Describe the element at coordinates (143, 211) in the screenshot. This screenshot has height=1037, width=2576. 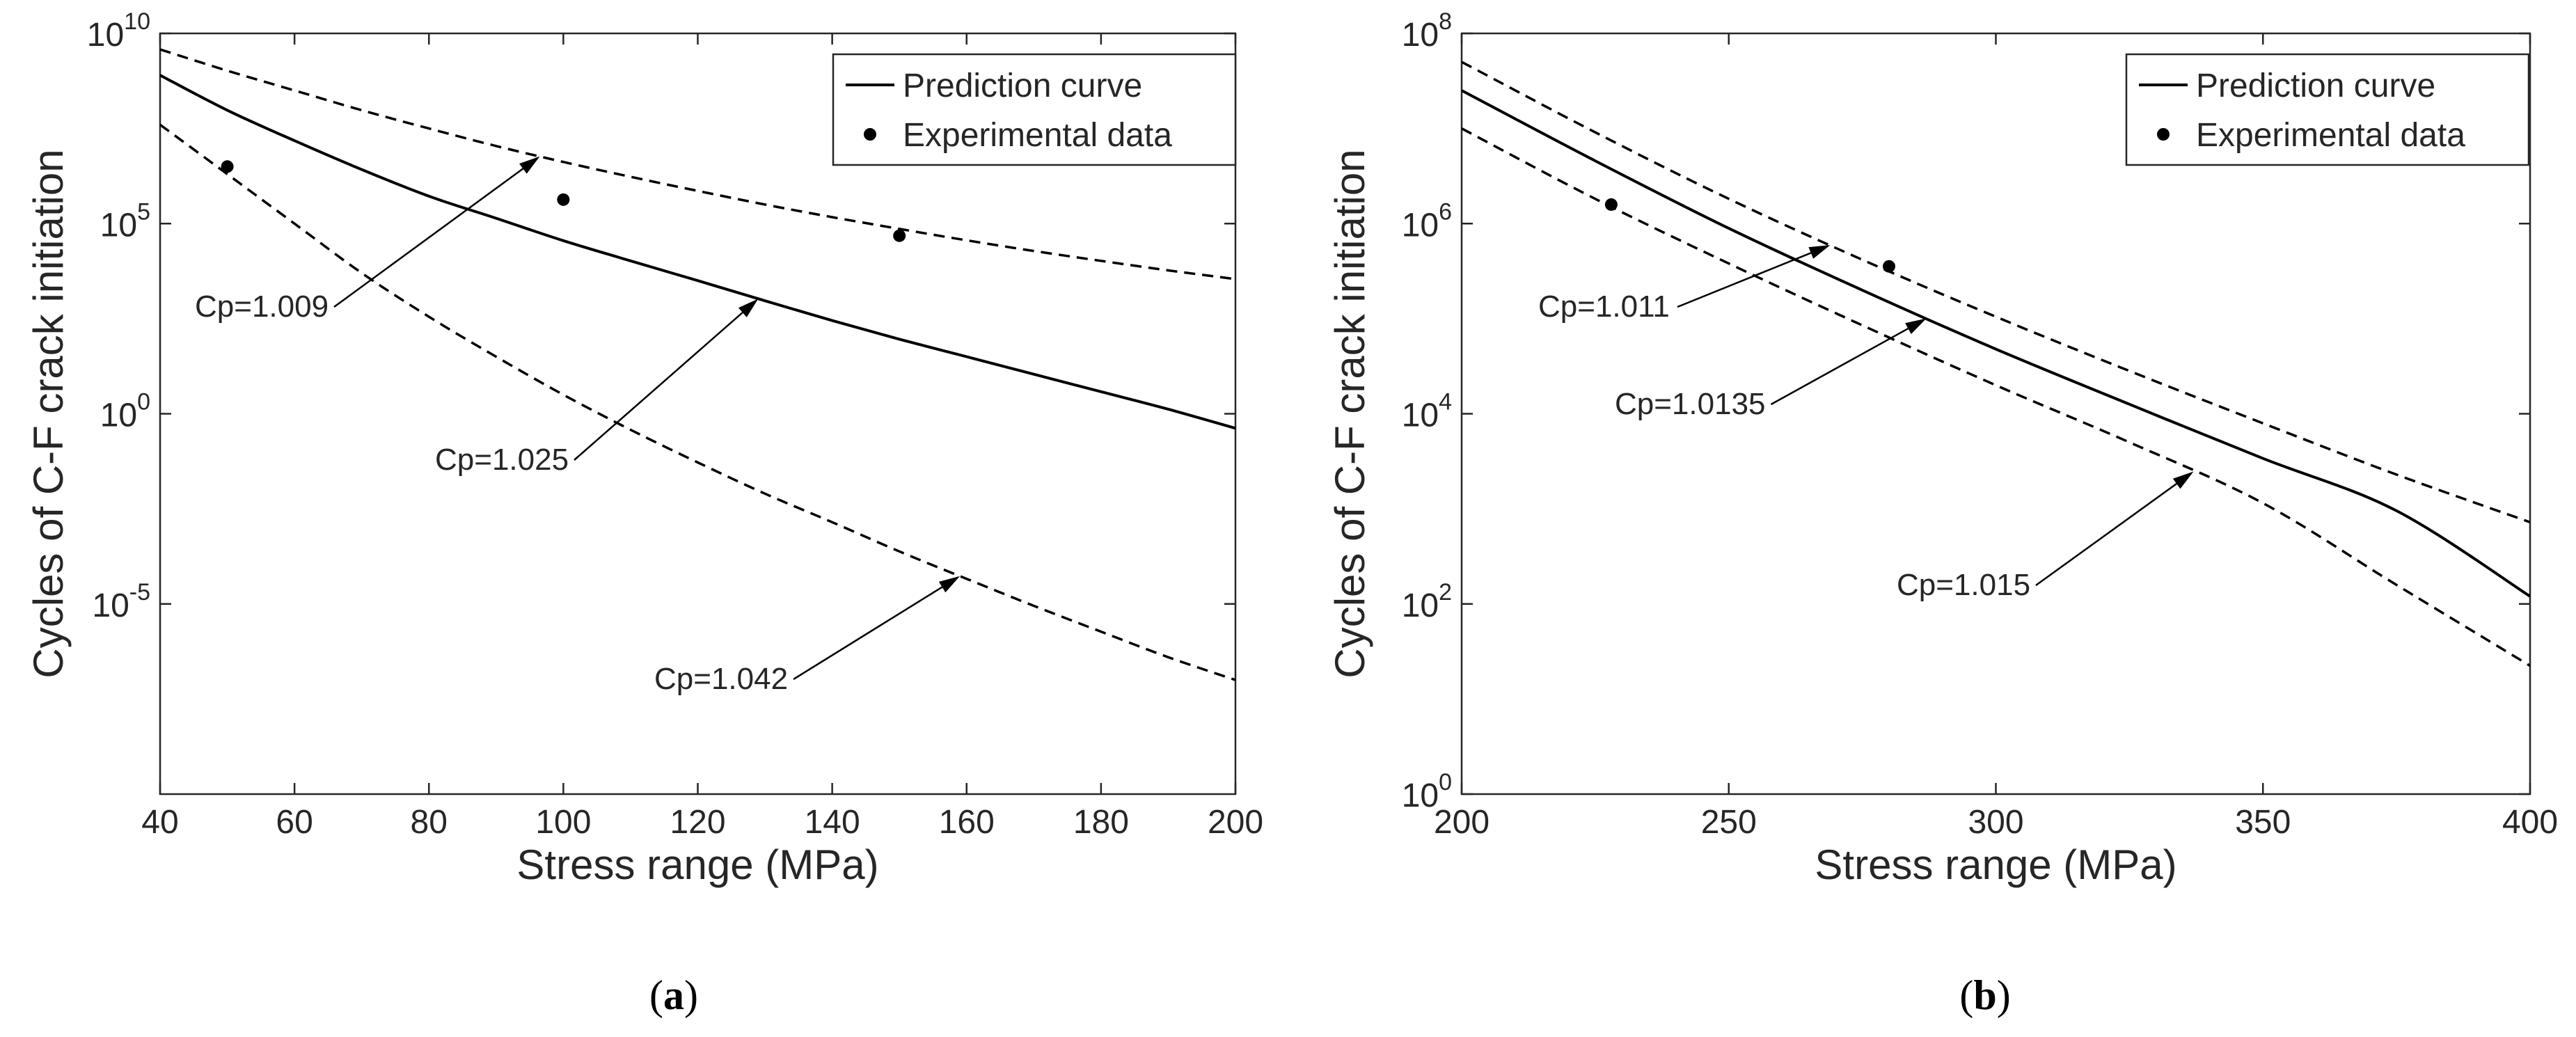
I see `y-tick-label-exponent: 5` at that location.